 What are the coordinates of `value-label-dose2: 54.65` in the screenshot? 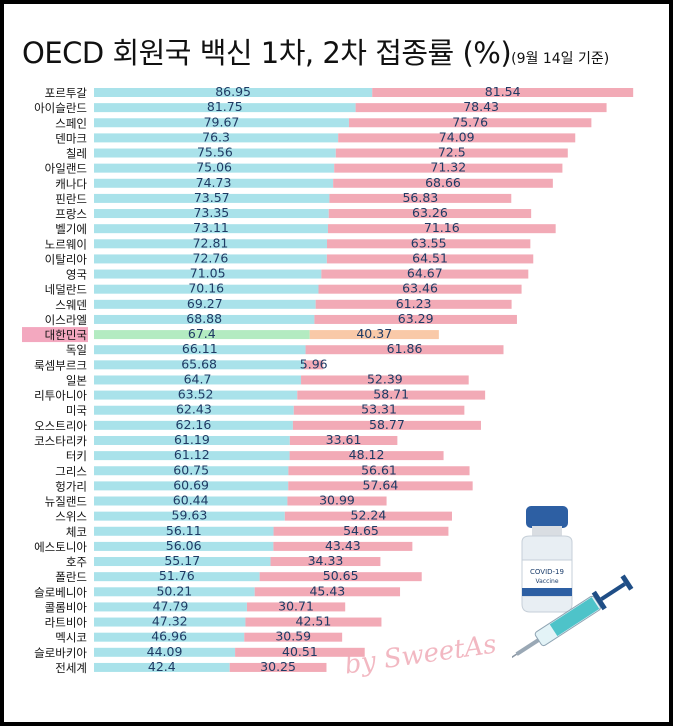 It's located at (361, 530).